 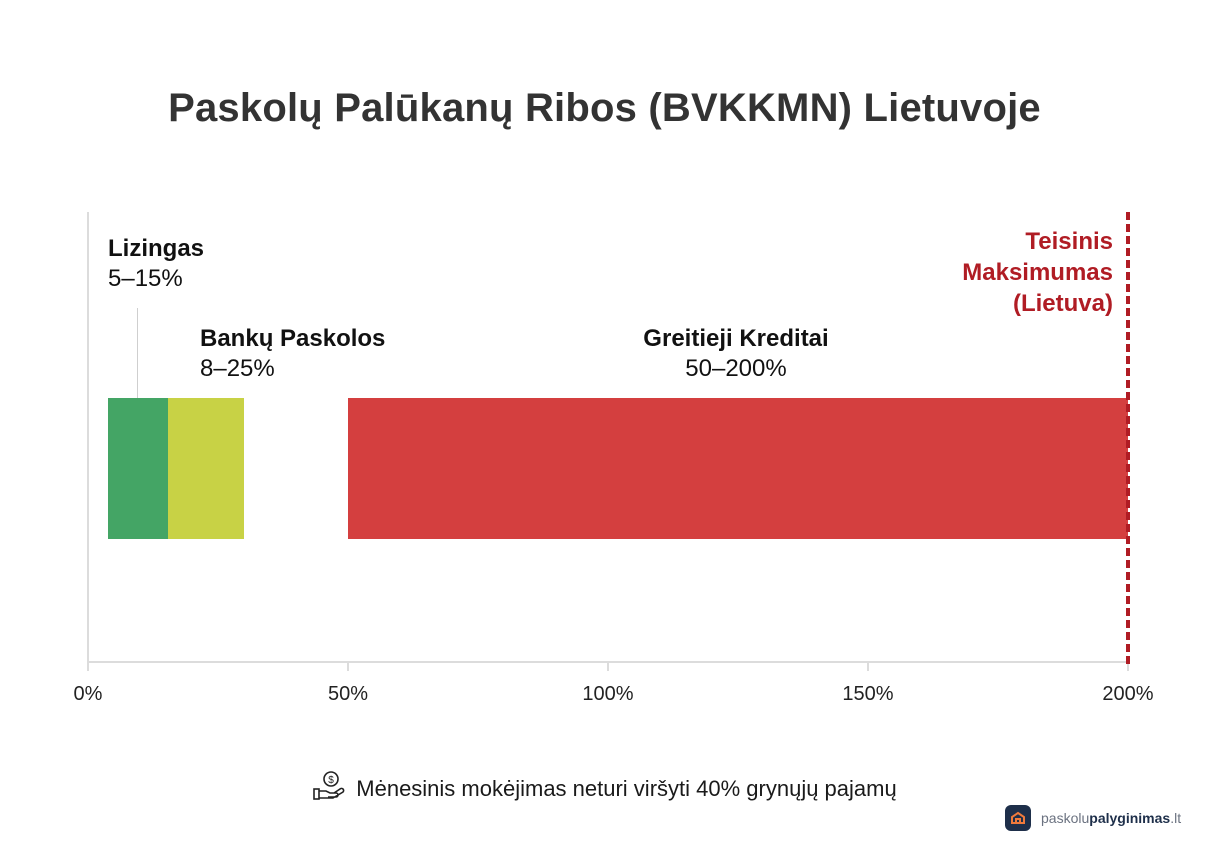 I want to click on lizingas-leader-line, so click(x=137, y=353).